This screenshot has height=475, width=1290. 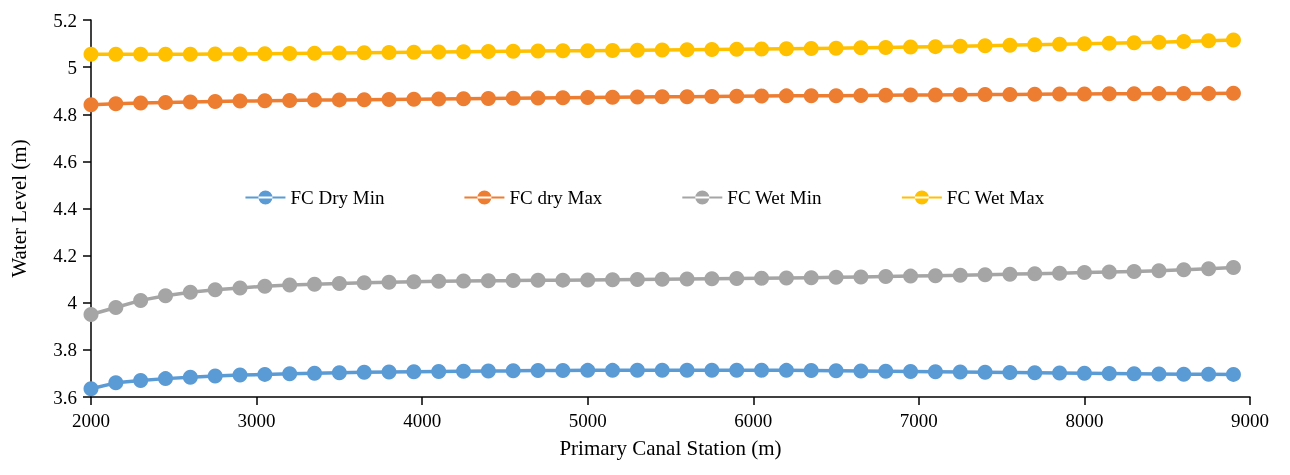 I want to click on legend-label: FC Wet Max, so click(x=995, y=197).